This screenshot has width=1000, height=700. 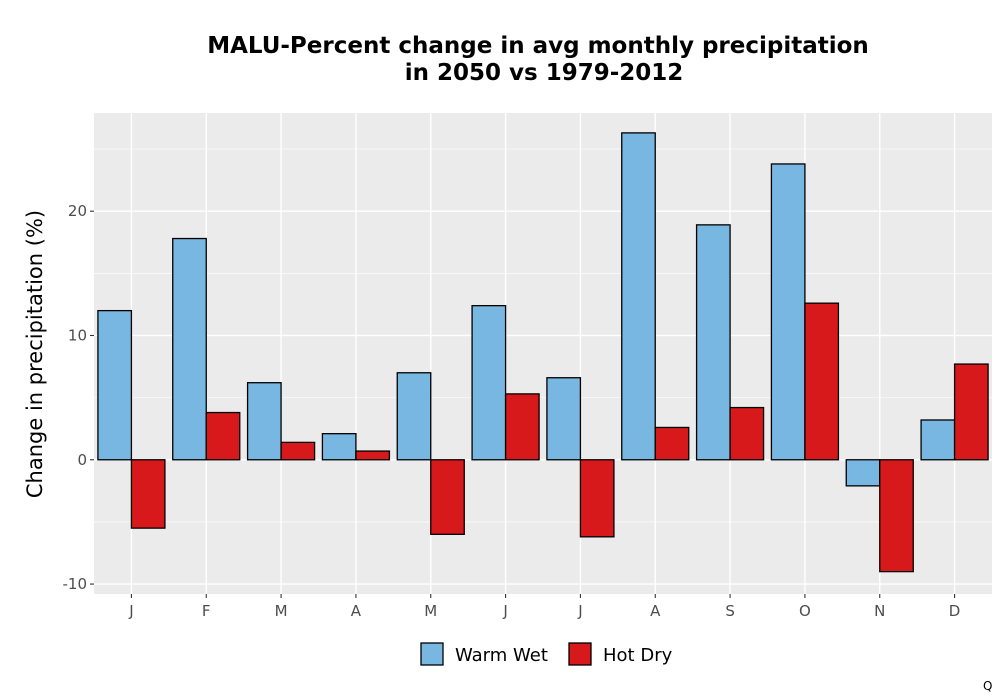 What do you see at coordinates (78, 397) in the screenshot?
I see `y-axis: -10 0 10 20` at bounding box center [78, 397].